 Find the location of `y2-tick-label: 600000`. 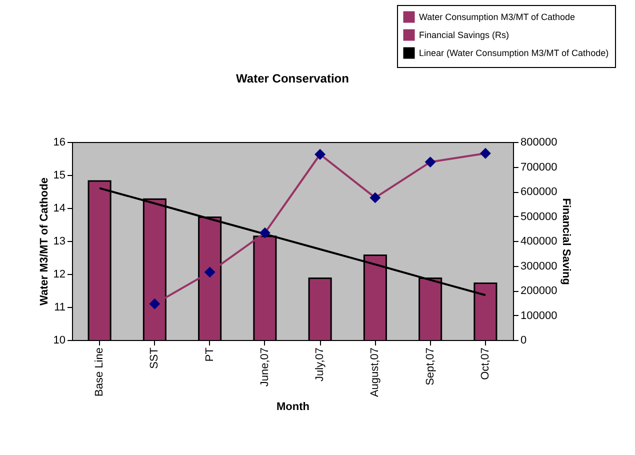

y2-tick-label: 600000 is located at coordinates (539, 192).